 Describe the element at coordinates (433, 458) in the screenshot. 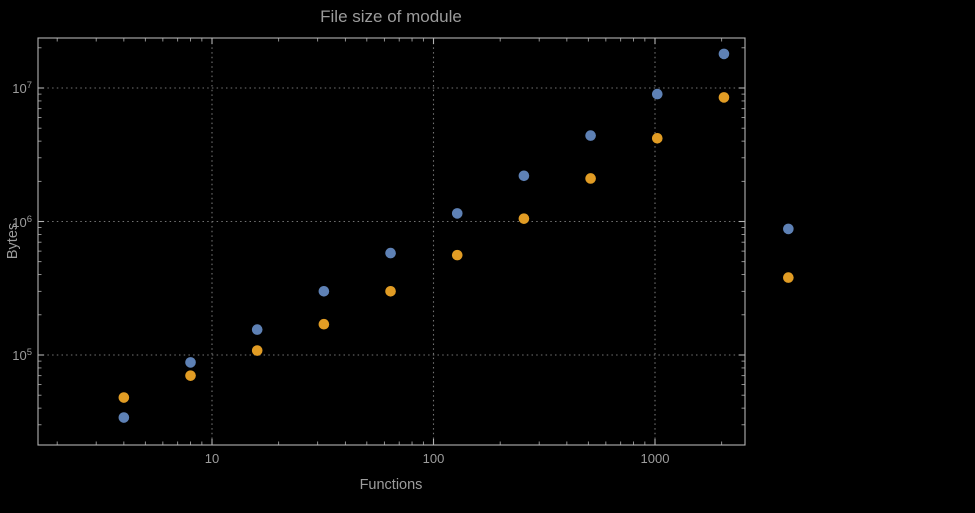

I see `x-tick-label: 100` at that location.